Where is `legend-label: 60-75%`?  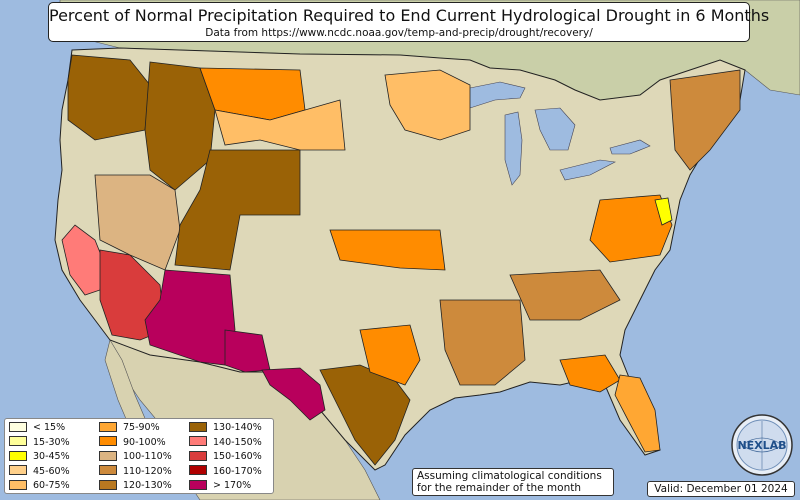 legend-label: 60-75% is located at coordinates (51, 485).